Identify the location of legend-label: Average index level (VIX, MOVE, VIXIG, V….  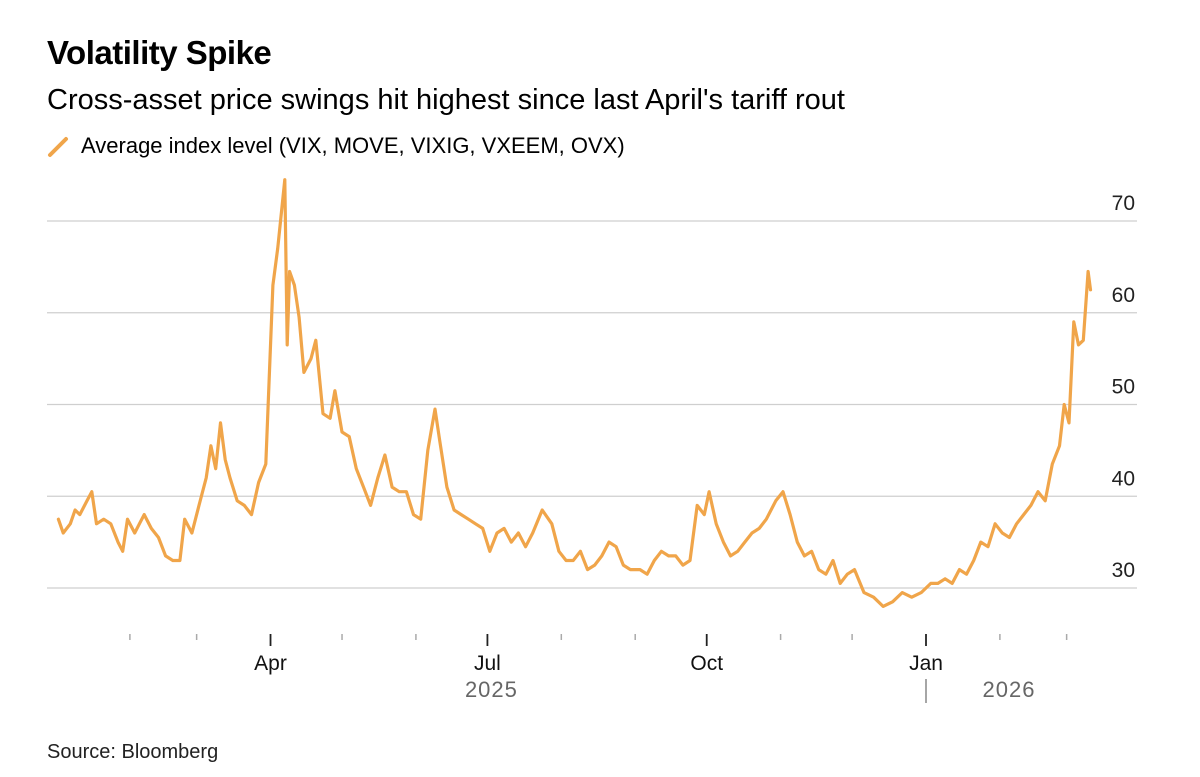
(353, 145).